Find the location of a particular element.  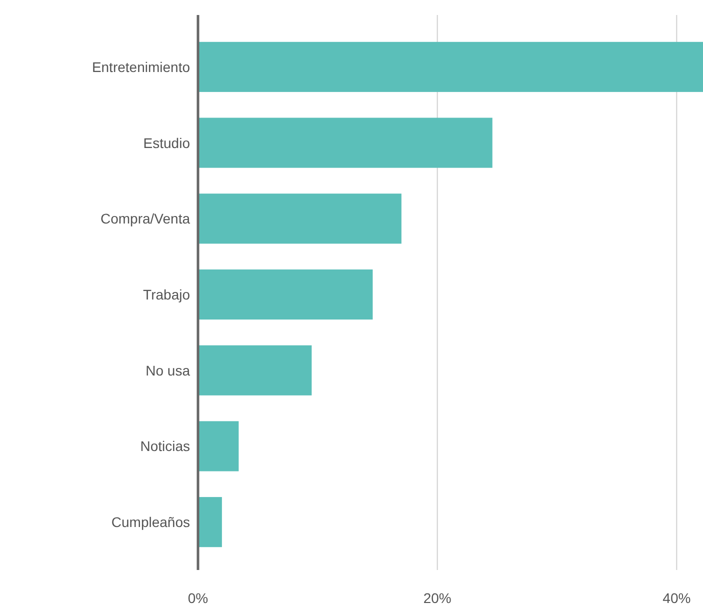

x-tick-label: 0% is located at coordinates (198, 598).